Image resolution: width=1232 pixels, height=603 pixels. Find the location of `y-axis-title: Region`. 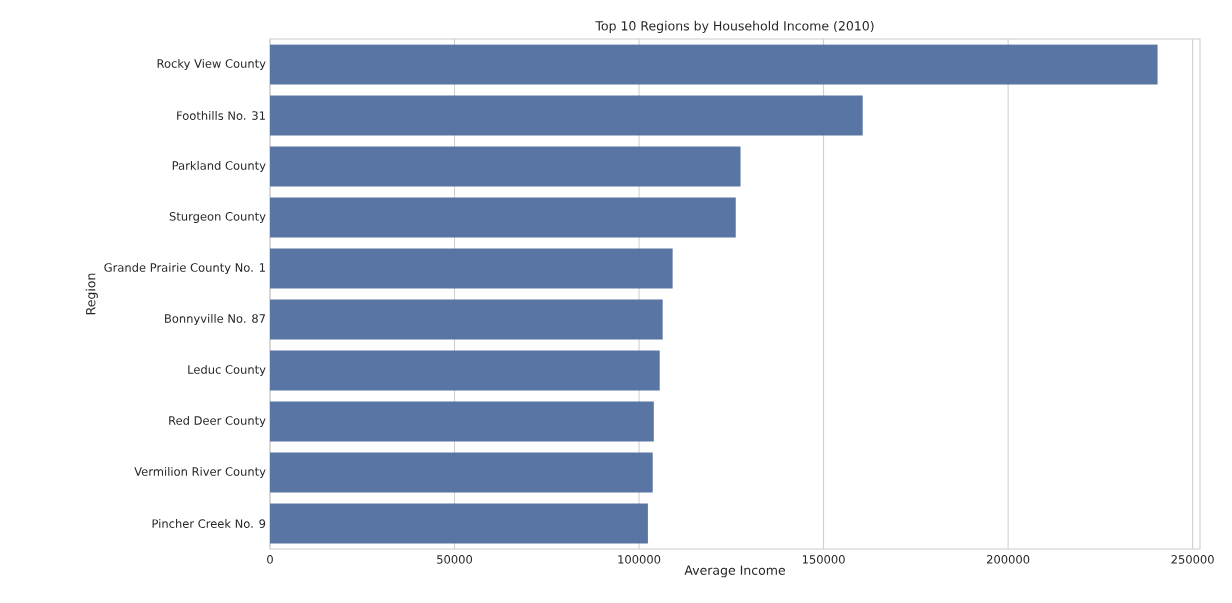

y-axis-title: Region is located at coordinates (91, 294).